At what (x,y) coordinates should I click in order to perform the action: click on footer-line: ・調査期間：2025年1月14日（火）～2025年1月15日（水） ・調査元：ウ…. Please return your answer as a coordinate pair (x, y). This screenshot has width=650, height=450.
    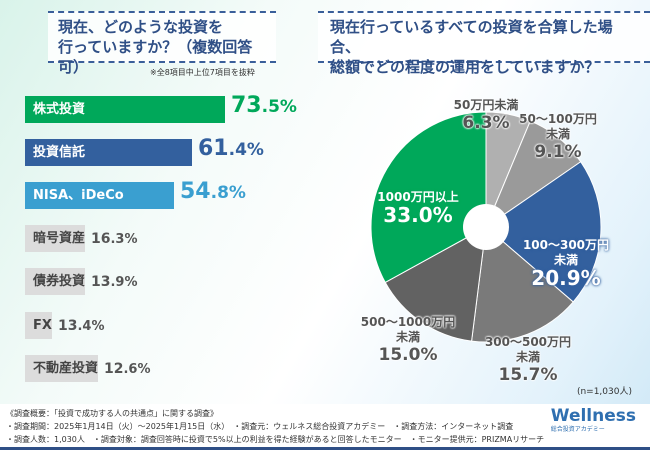
    Looking at the image, I should click on (260, 426).